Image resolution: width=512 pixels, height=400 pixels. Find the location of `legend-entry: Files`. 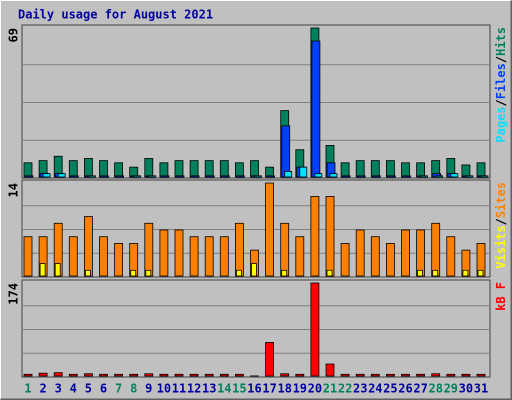

legend-entry: Files is located at coordinates (501, 81).